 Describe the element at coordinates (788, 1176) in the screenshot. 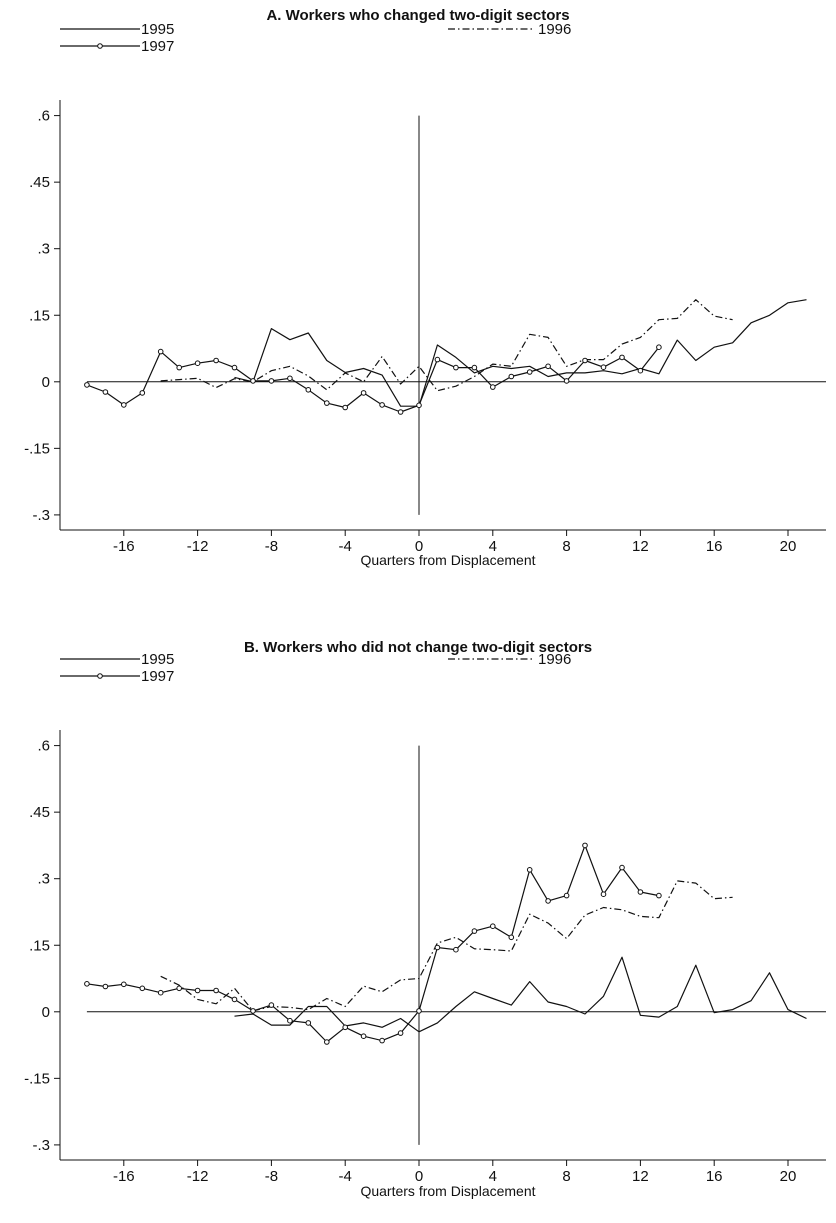

I see `x-tick-label: 20` at that location.